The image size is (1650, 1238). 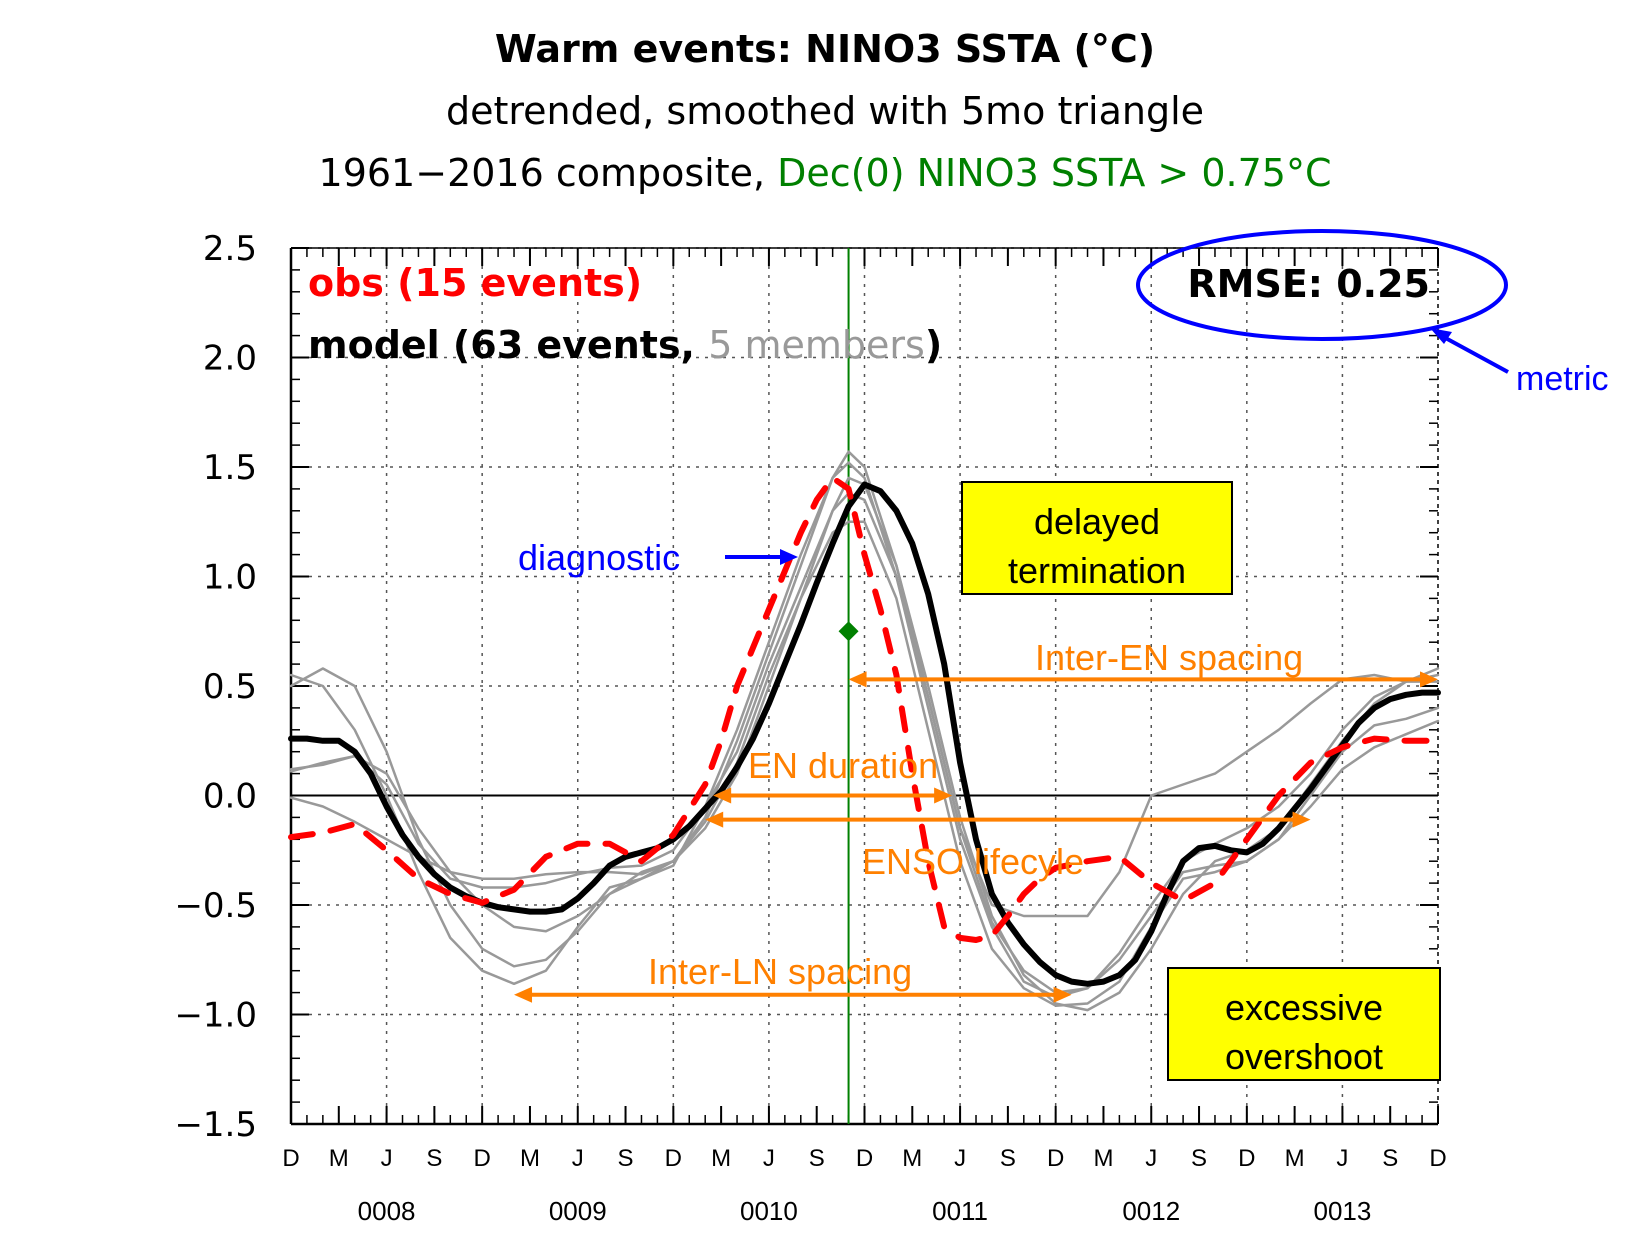 I want to click on rmse-label: RMSE: 0.25, so click(x=1308, y=284).